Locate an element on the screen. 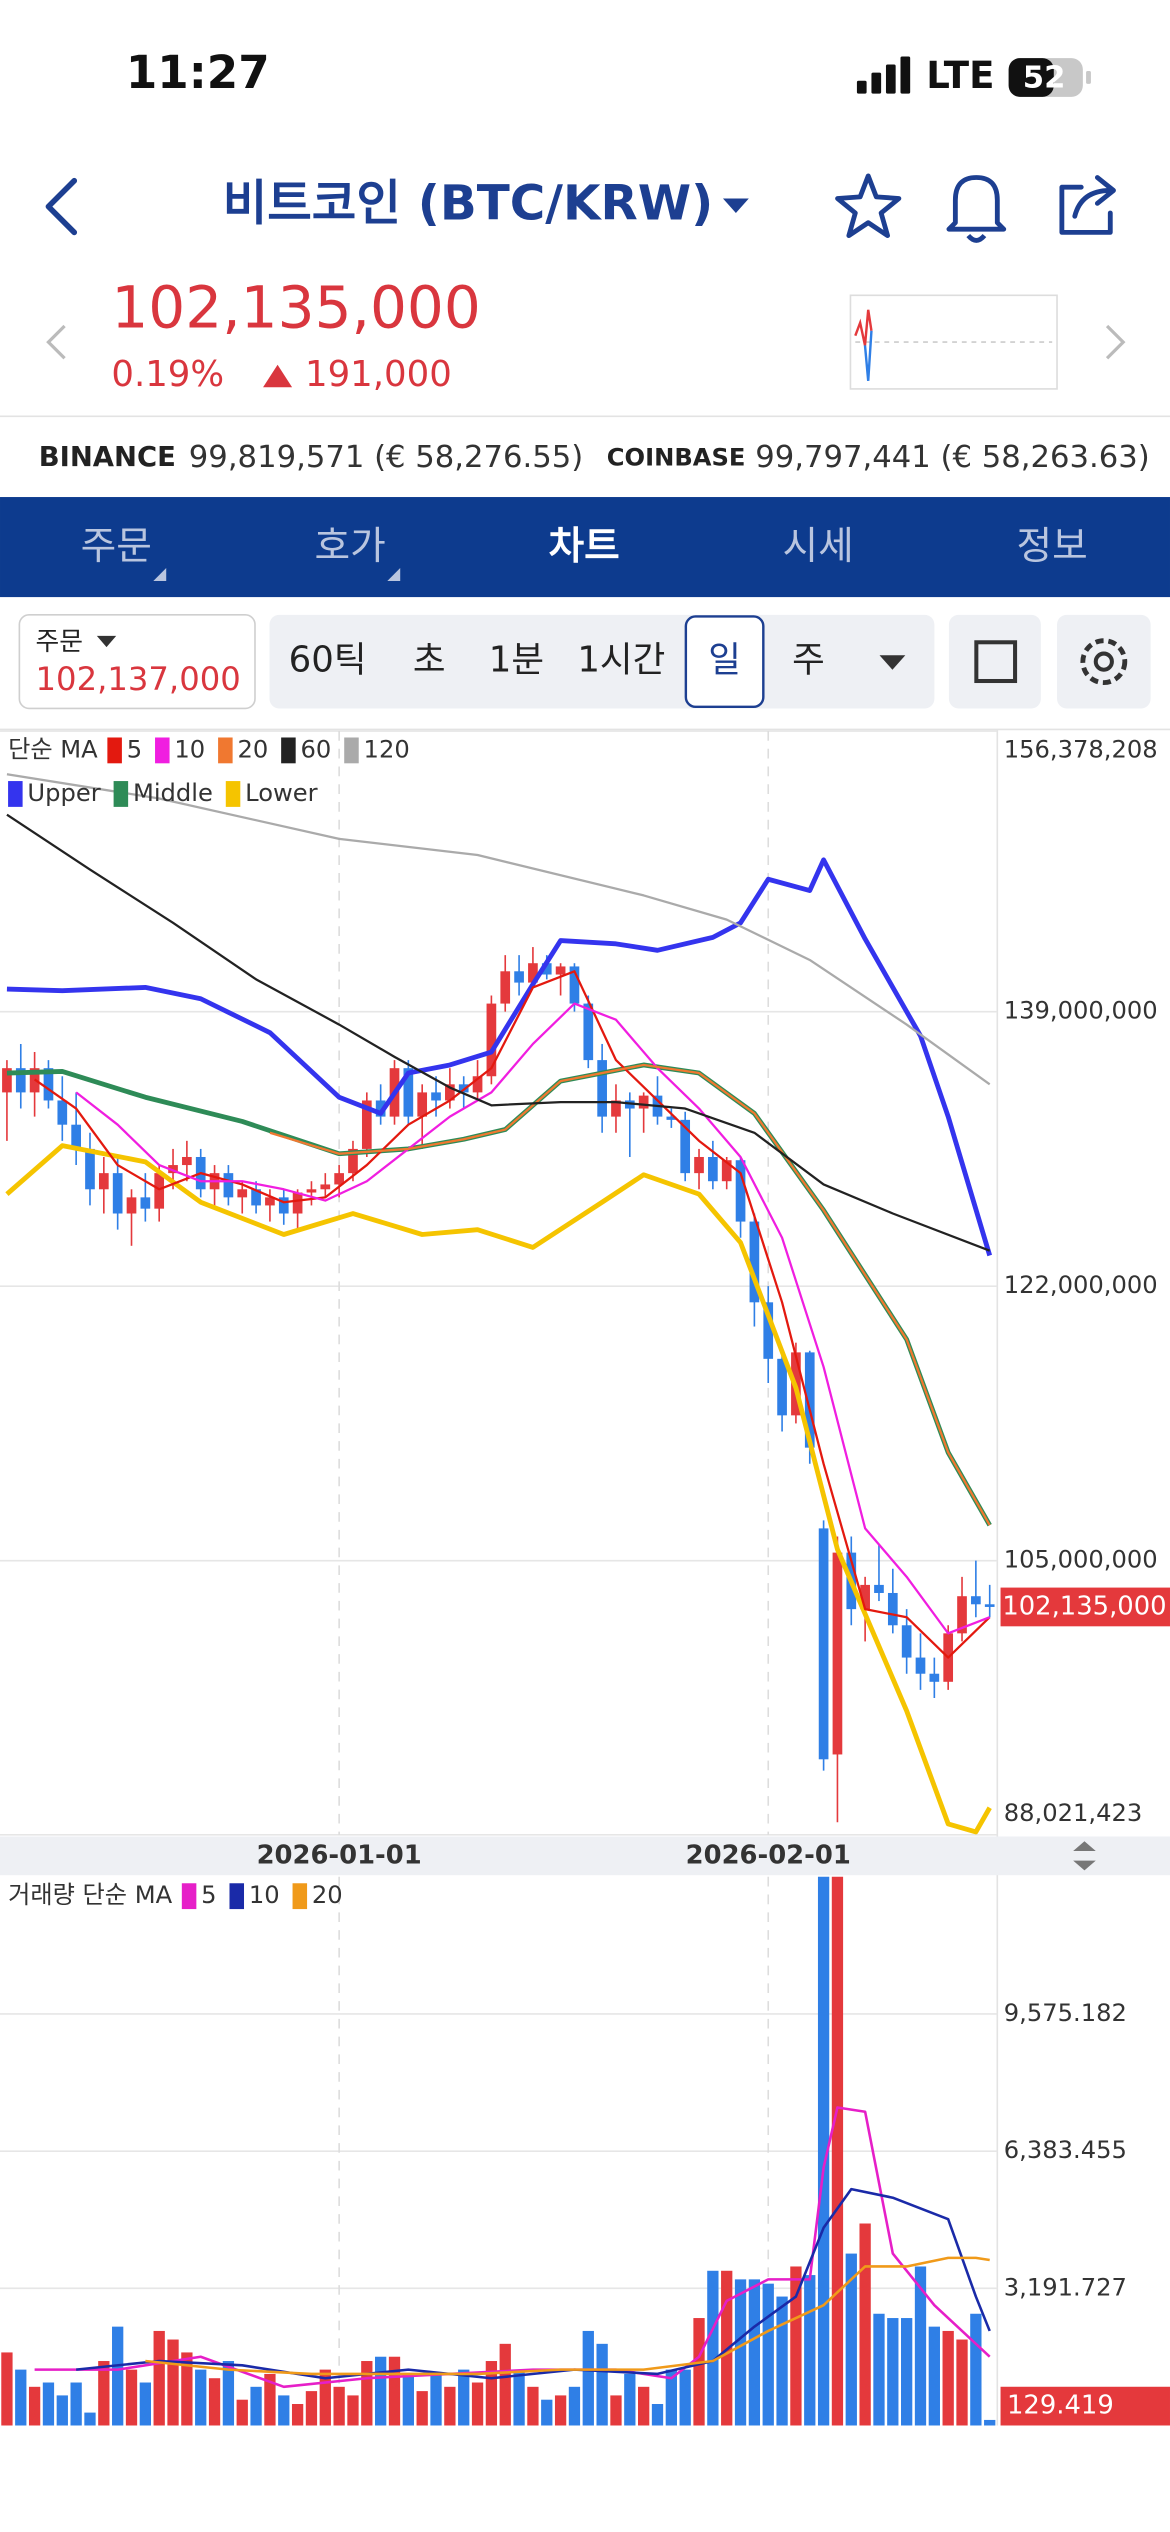 This screenshot has width=1170, height=2532. status-network: LTE is located at coordinates (960, 75).